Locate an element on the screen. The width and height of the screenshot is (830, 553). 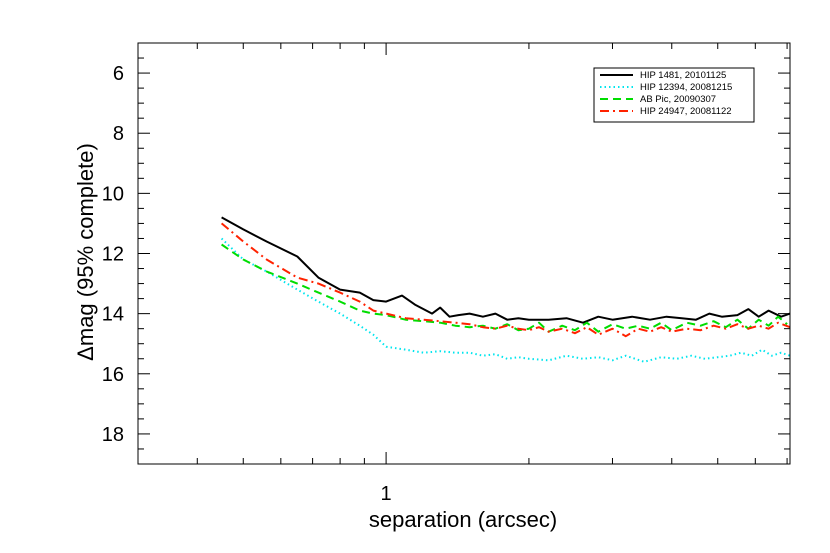
legend-box is located at coordinates (674, 95).